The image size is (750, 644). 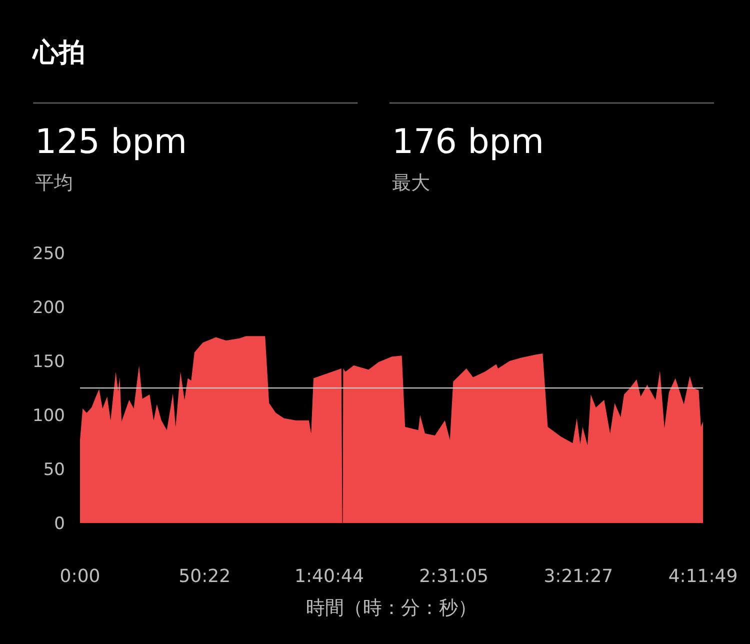 I want to click on x-tick-label: 0:00, so click(x=80, y=576).